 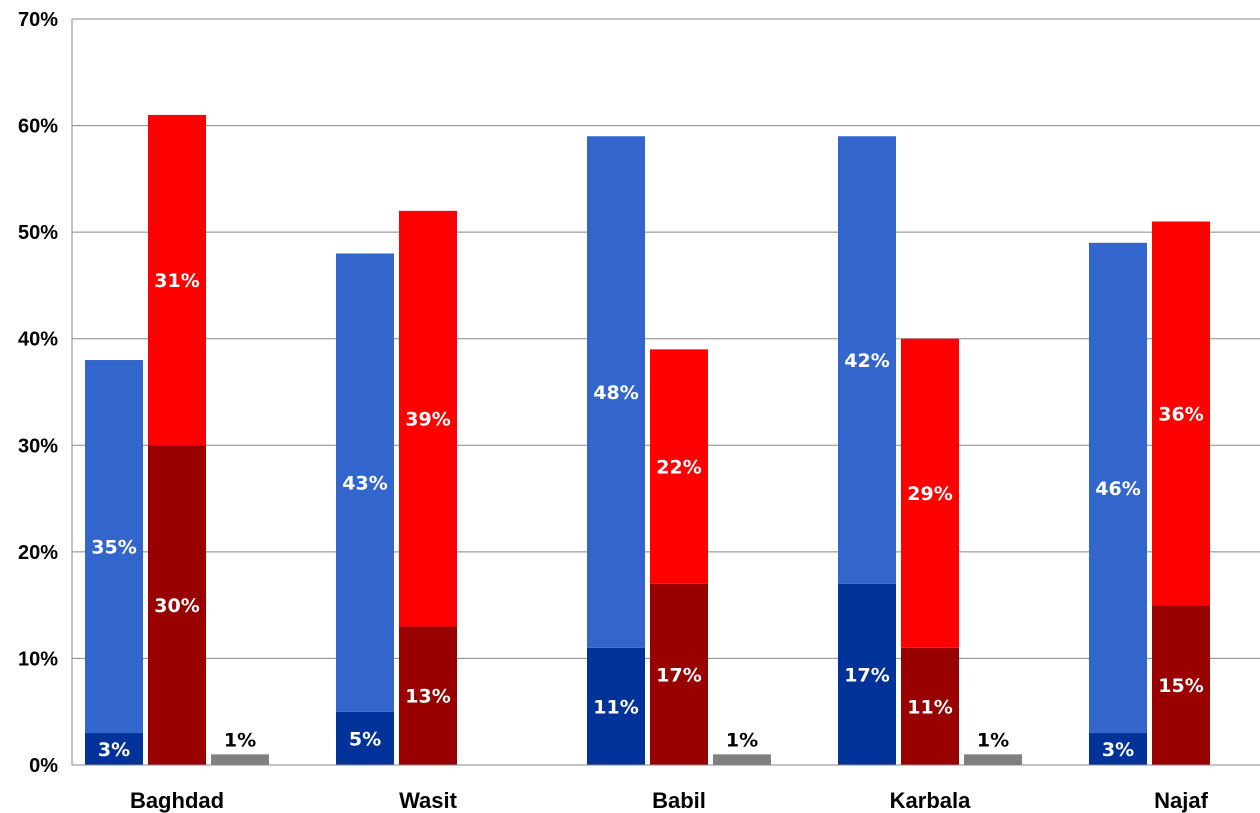 I want to click on data-label: 35%, so click(x=113, y=548).